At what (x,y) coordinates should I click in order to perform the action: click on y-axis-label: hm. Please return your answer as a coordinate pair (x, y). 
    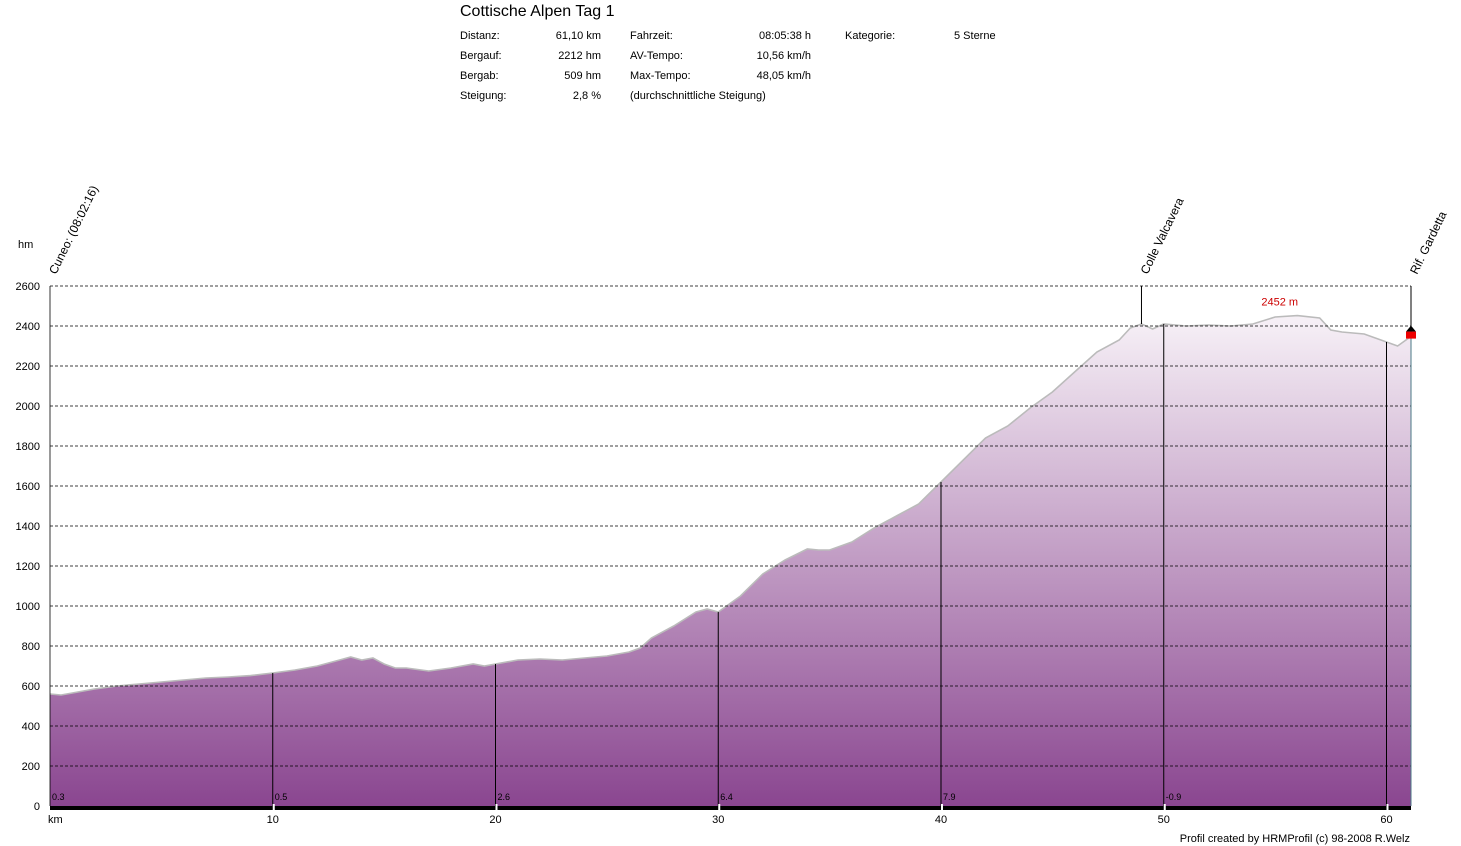
    Looking at the image, I should click on (25, 245).